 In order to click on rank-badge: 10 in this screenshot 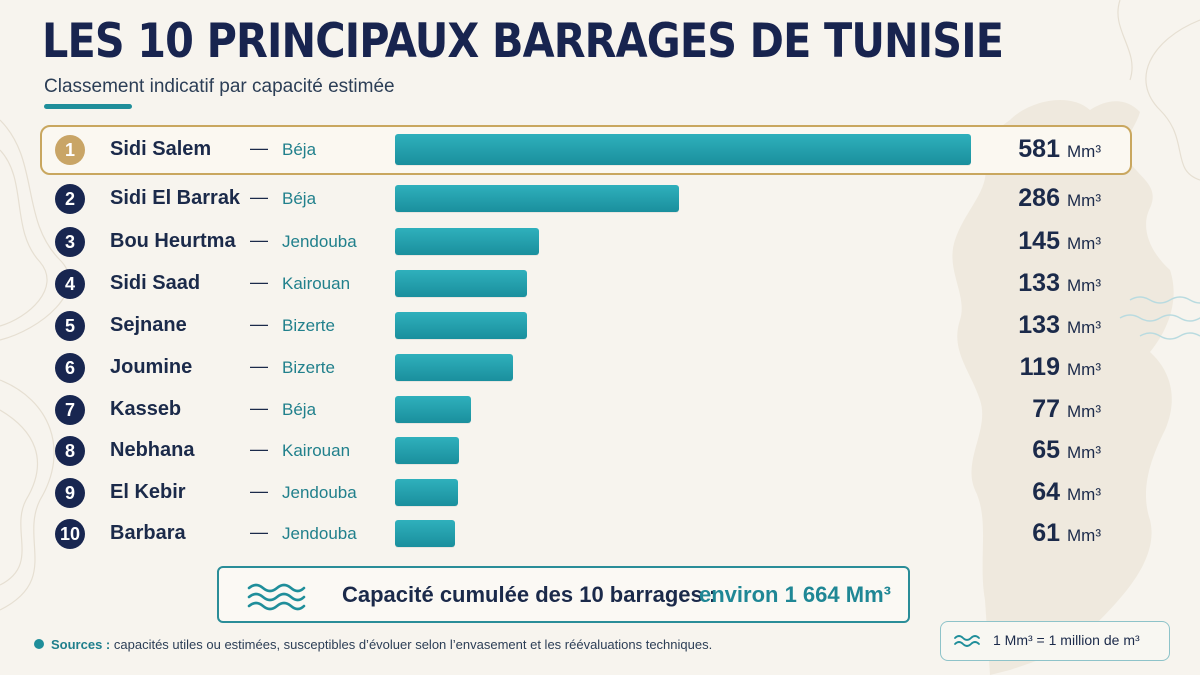, I will do `click(70, 534)`.